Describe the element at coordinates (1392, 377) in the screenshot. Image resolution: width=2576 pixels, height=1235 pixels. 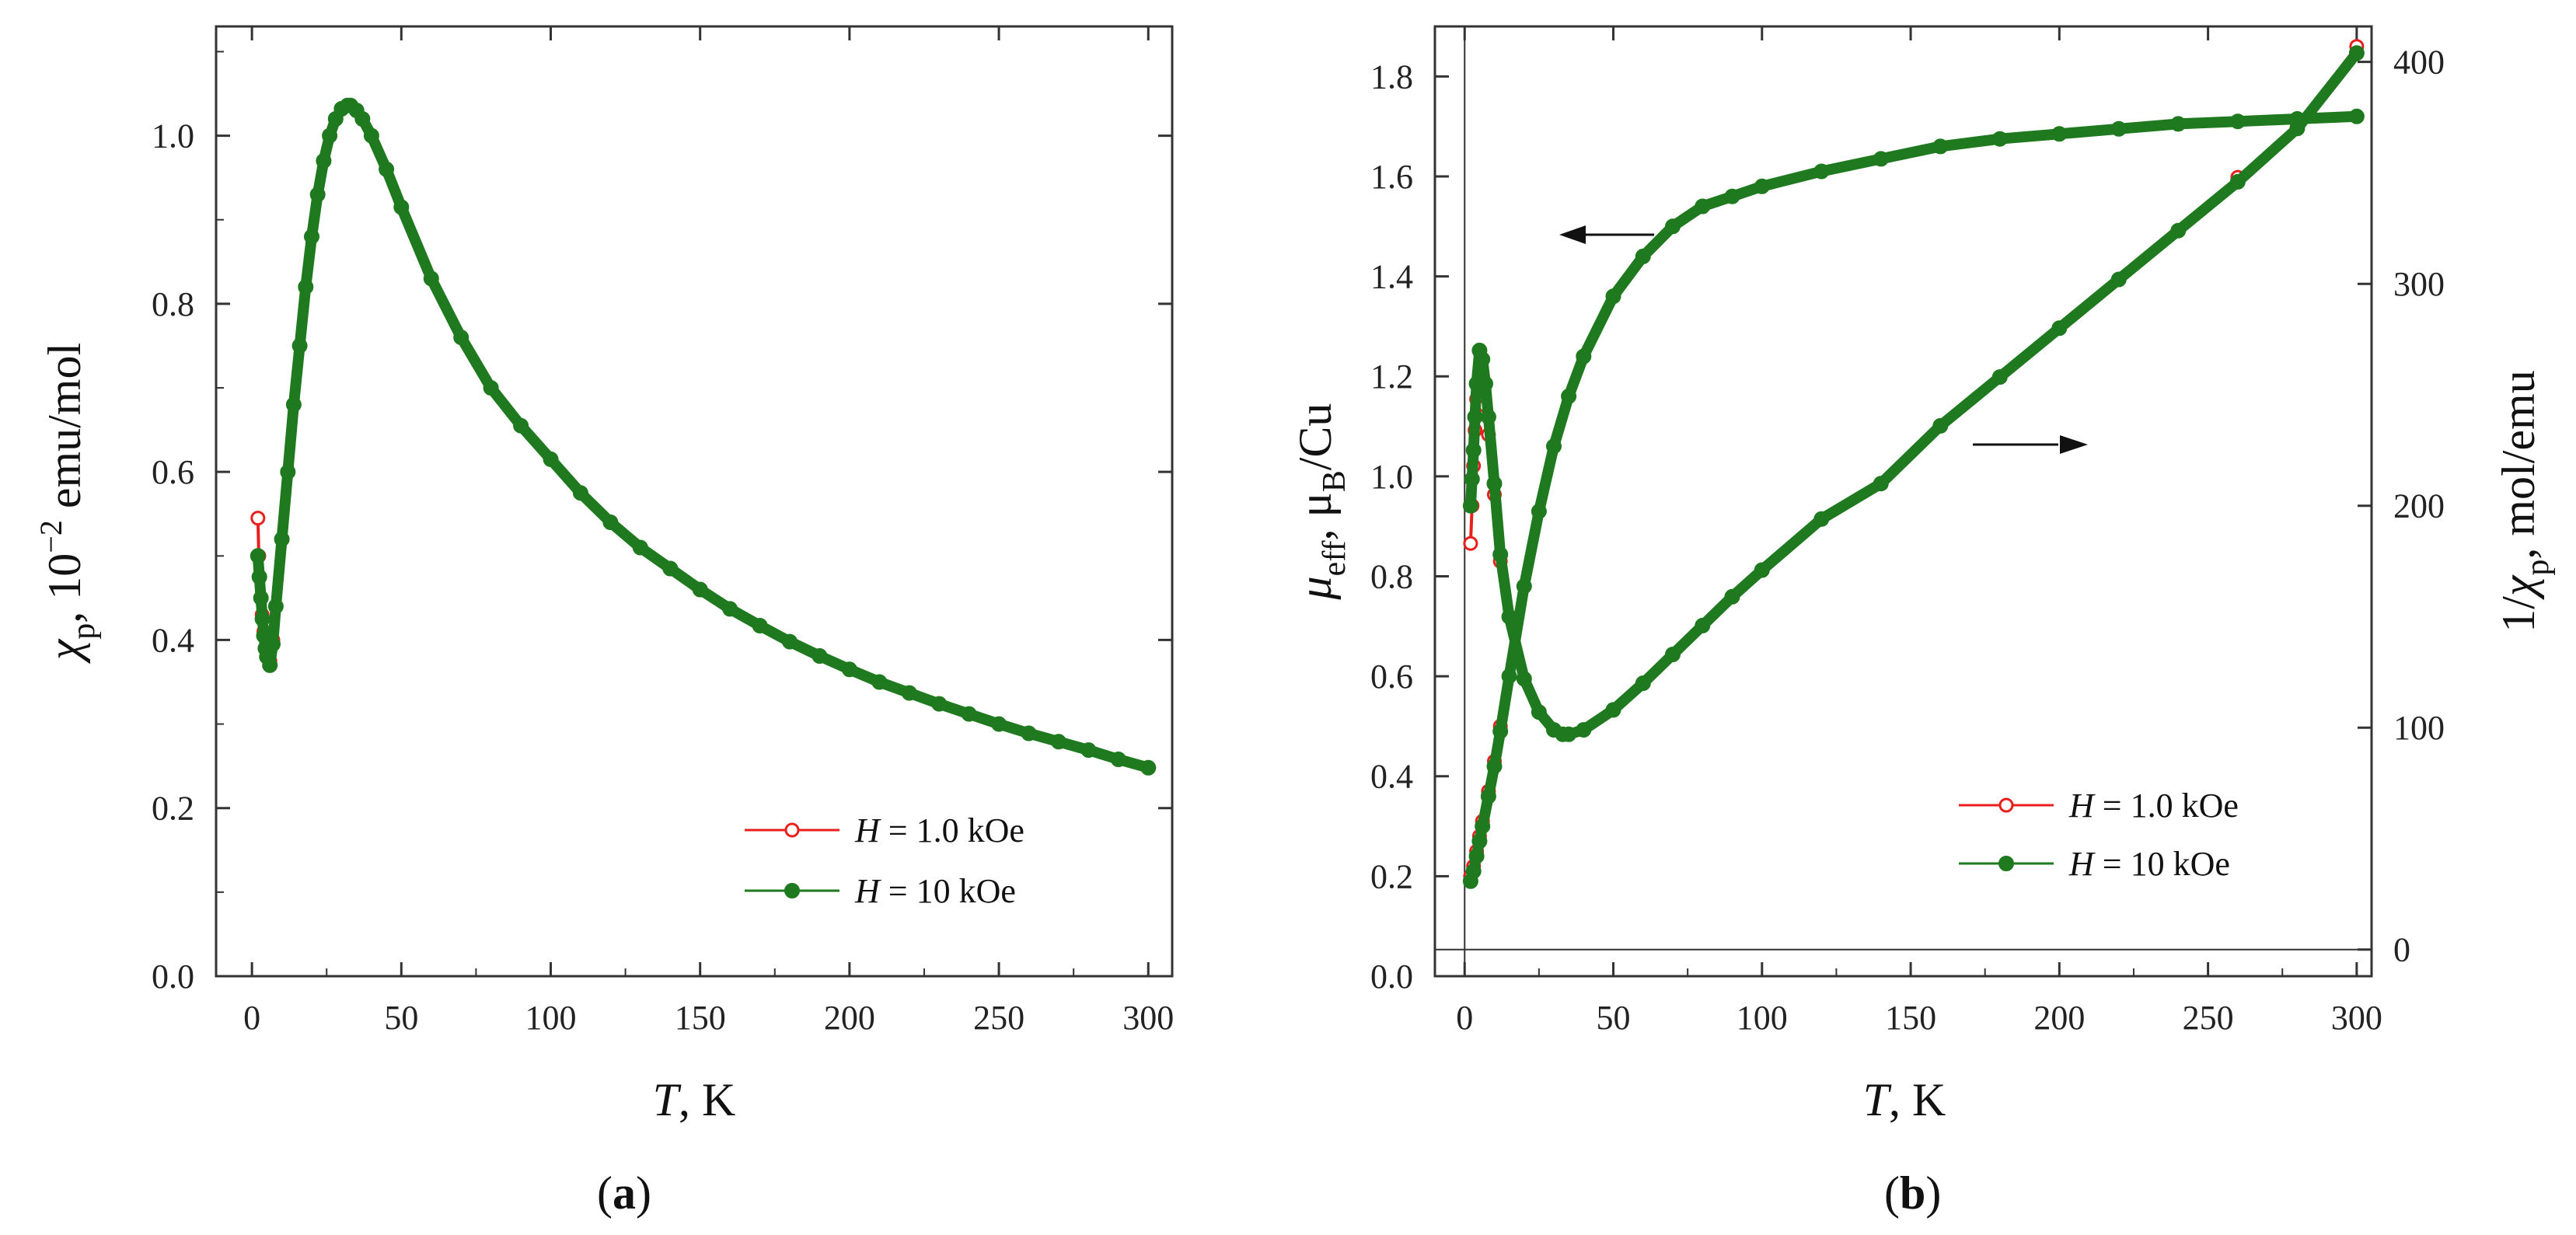
I see `y-tick-label-left-b: 1.2` at that location.